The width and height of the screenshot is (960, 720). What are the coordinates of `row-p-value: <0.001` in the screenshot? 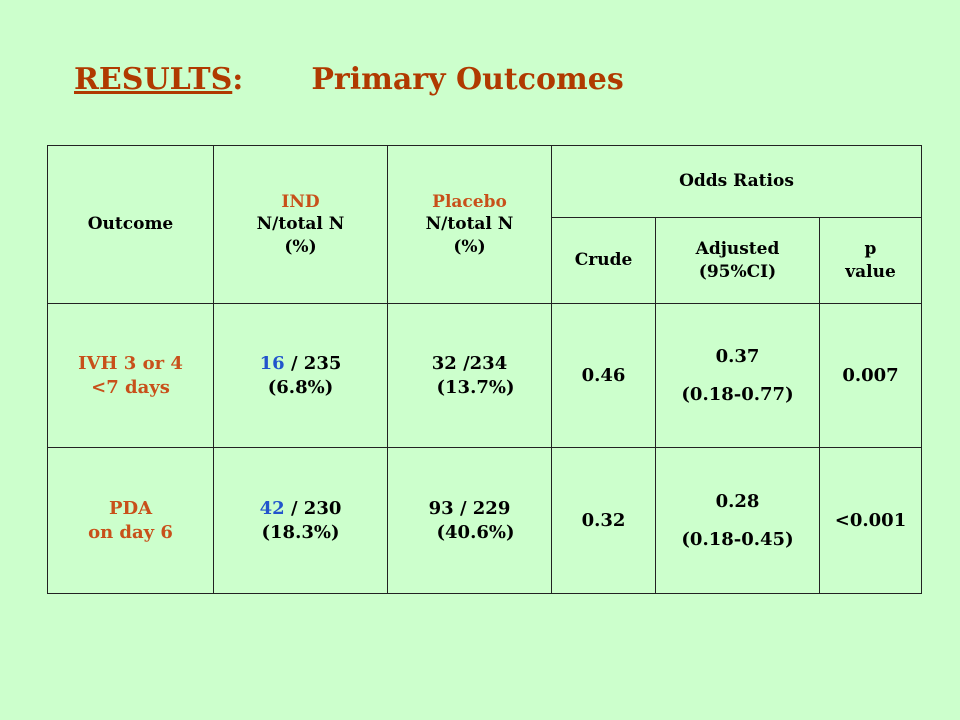 It's located at (870, 520).